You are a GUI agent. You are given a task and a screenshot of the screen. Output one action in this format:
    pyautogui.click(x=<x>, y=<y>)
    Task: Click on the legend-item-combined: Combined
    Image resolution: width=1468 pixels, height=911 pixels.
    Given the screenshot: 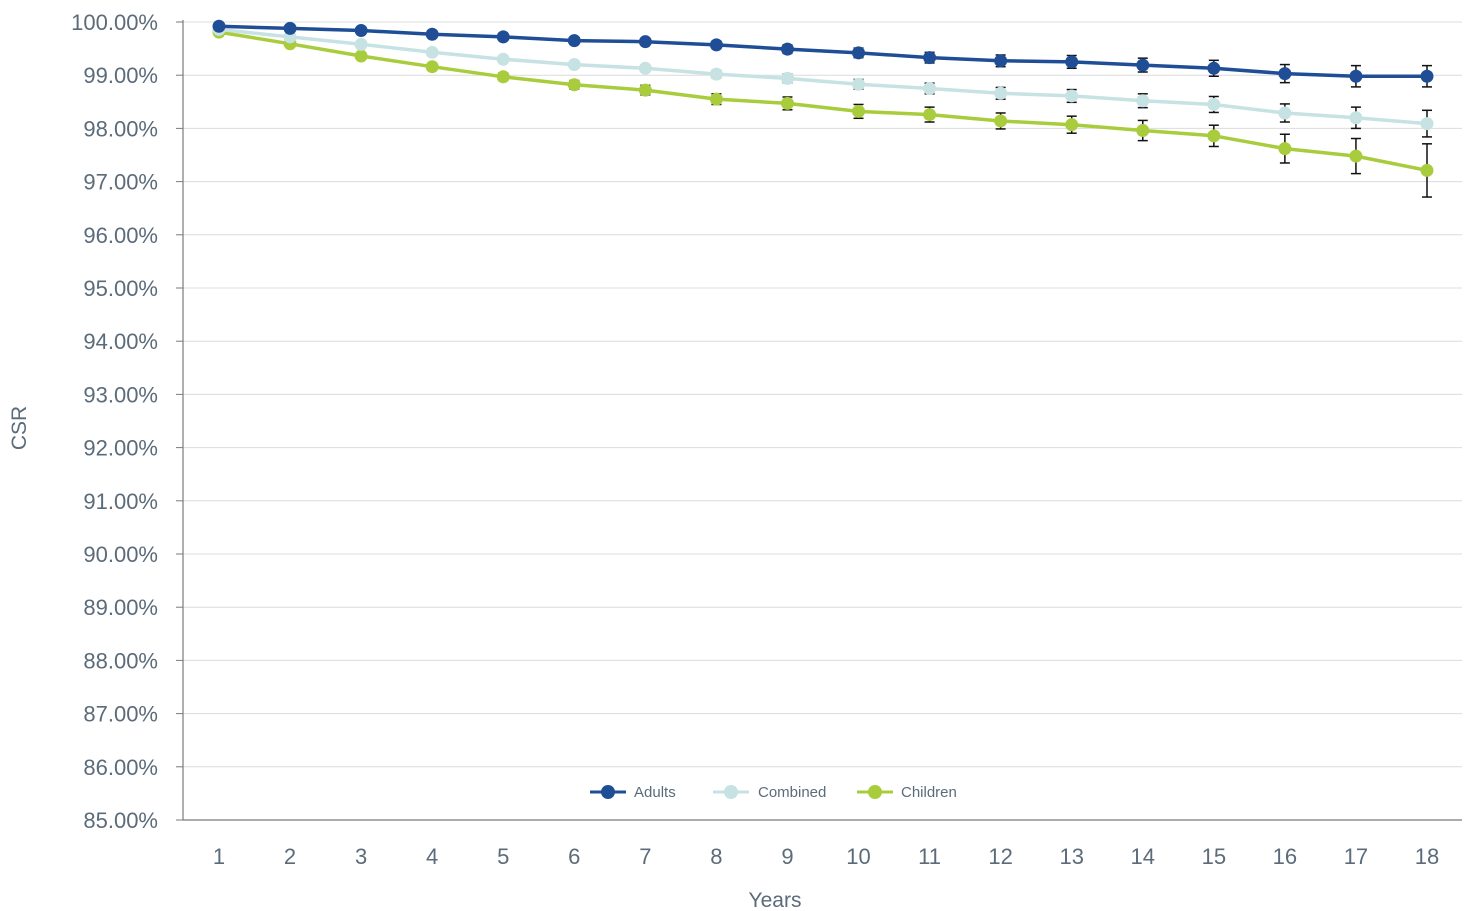 What is the action you would take?
    pyautogui.click(x=769, y=792)
    